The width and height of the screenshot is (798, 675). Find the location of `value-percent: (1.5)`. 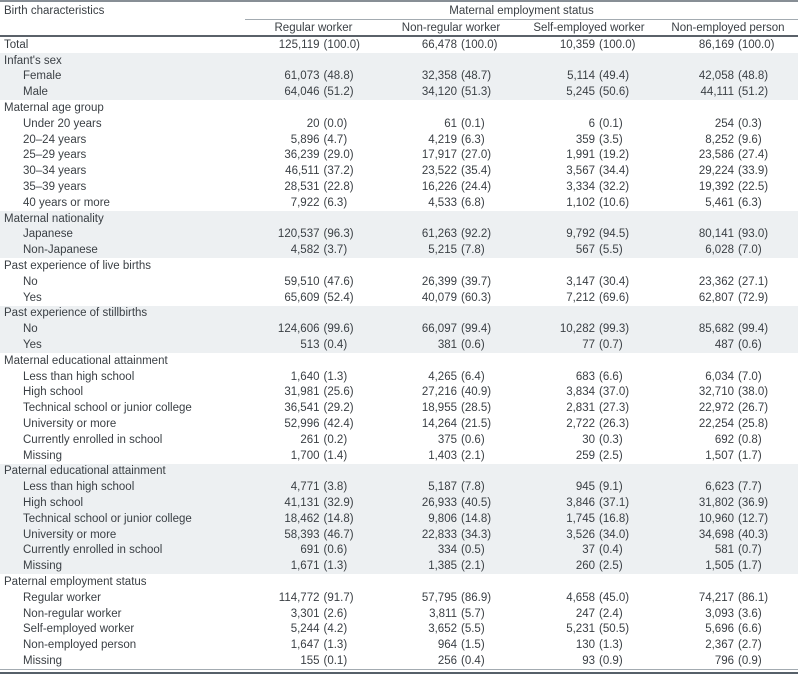

value-percent: (1.5) is located at coordinates (473, 645).